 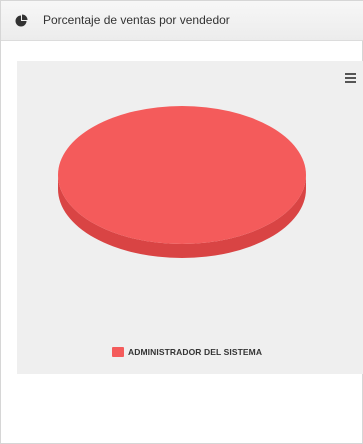 I want to click on chart-menu-button, so click(x=351, y=78).